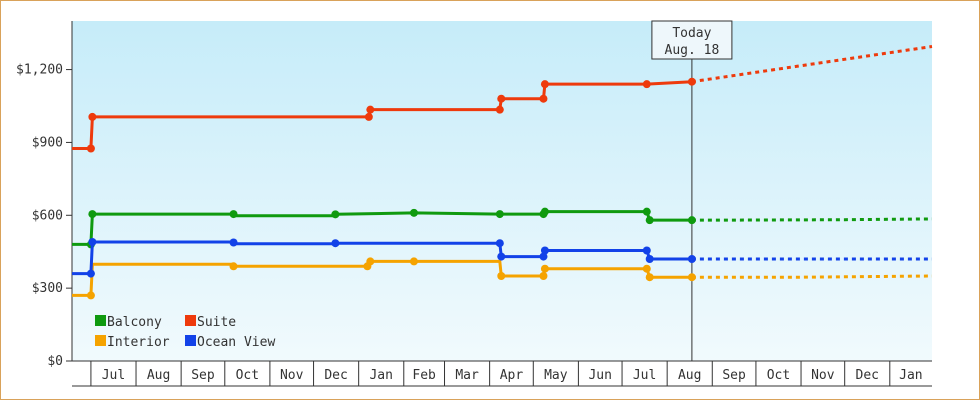 The width and height of the screenshot is (980, 406). Describe the element at coordinates (47, 288) in the screenshot. I see `y-tick-label: $300` at that location.